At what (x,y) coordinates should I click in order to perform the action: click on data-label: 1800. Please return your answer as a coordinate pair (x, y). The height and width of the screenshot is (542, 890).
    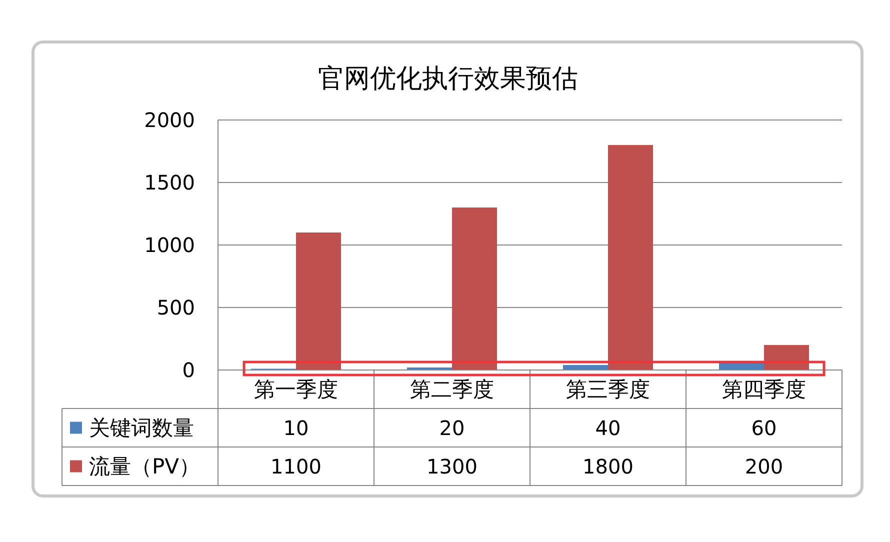
    Looking at the image, I should click on (608, 466).